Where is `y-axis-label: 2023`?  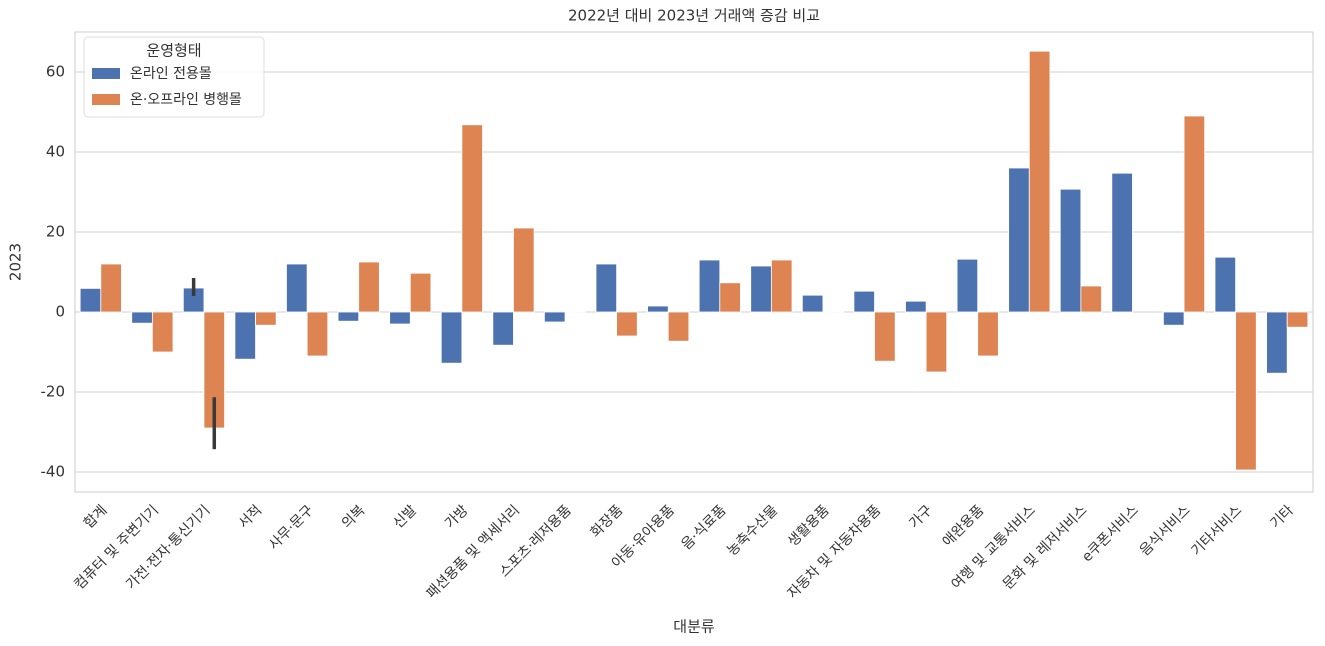
y-axis-label: 2023 is located at coordinates (16, 262).